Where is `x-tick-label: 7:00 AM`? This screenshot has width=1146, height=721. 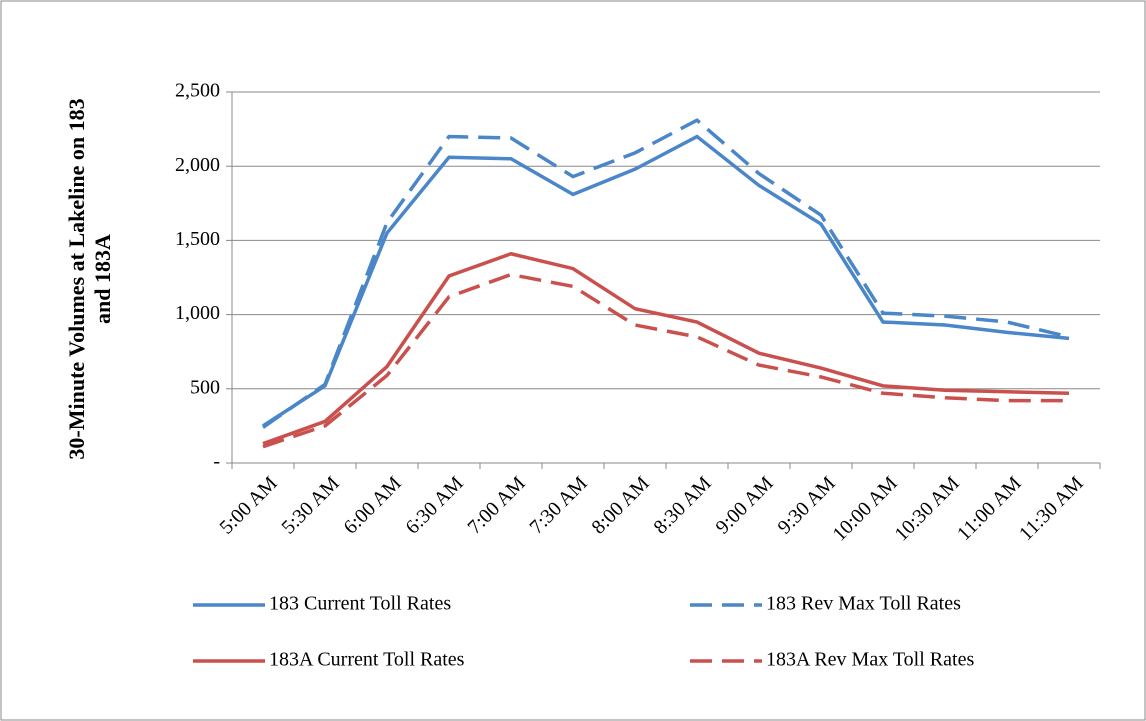
x-tick-label: 7:00 AM is located at coordinates (497, 505).